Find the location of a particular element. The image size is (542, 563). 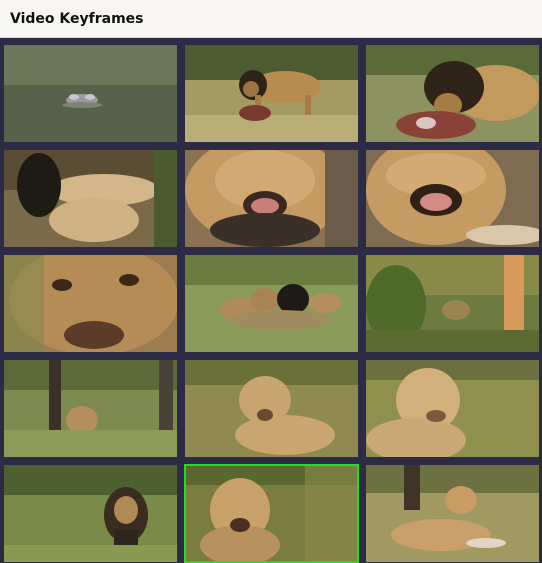

lion-feeding-closeup-image is located at coordinates (452, 93).